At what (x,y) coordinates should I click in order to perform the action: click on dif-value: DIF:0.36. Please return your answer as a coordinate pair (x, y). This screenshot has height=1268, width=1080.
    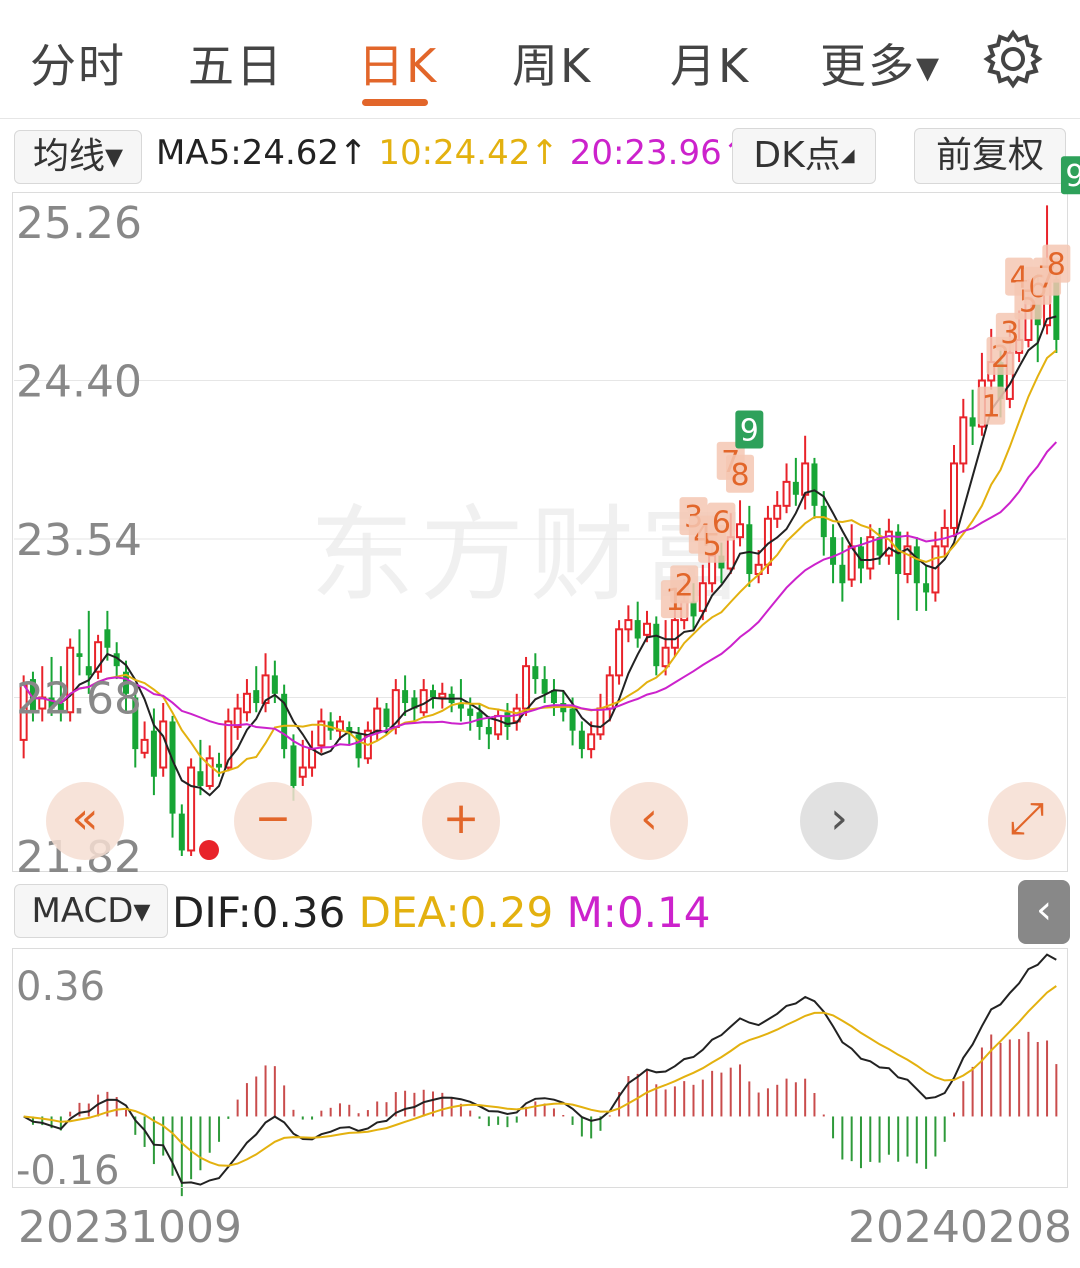
    Looking at the image, I should click on (259, 912).